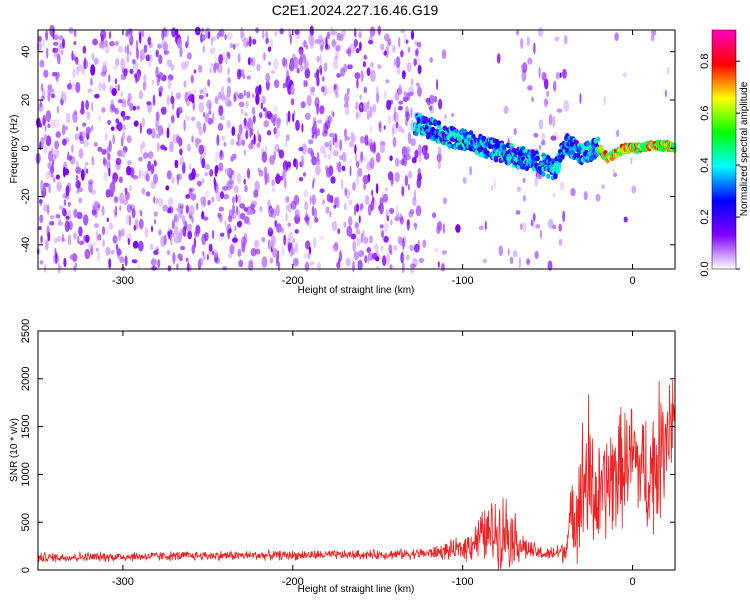 The width and height of the screenshot is (750, 600). I want to click on colorbar-tick-label: 0.8, so click(705, 61).